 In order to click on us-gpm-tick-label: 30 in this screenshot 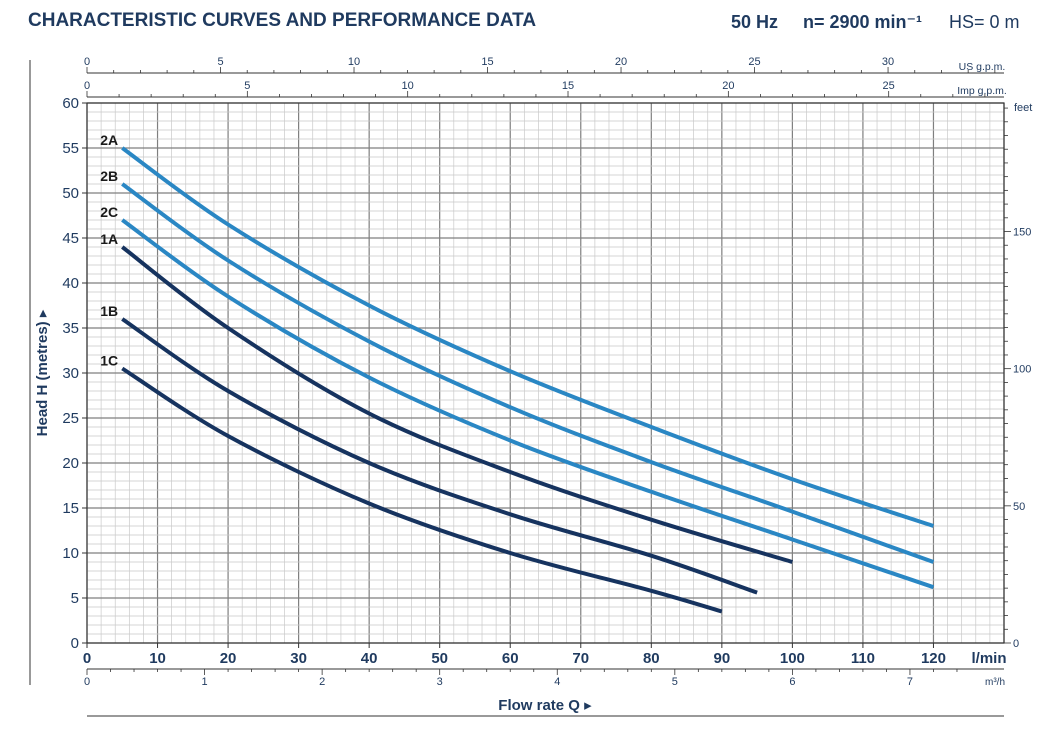, I will do `click(888, 62)`.